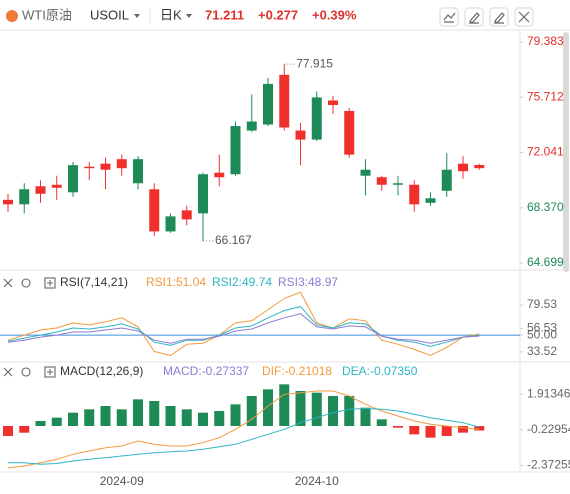  Describe the element at coordinates (314, 63) in the screenshot. I see `high-label: 77.915` at that location.